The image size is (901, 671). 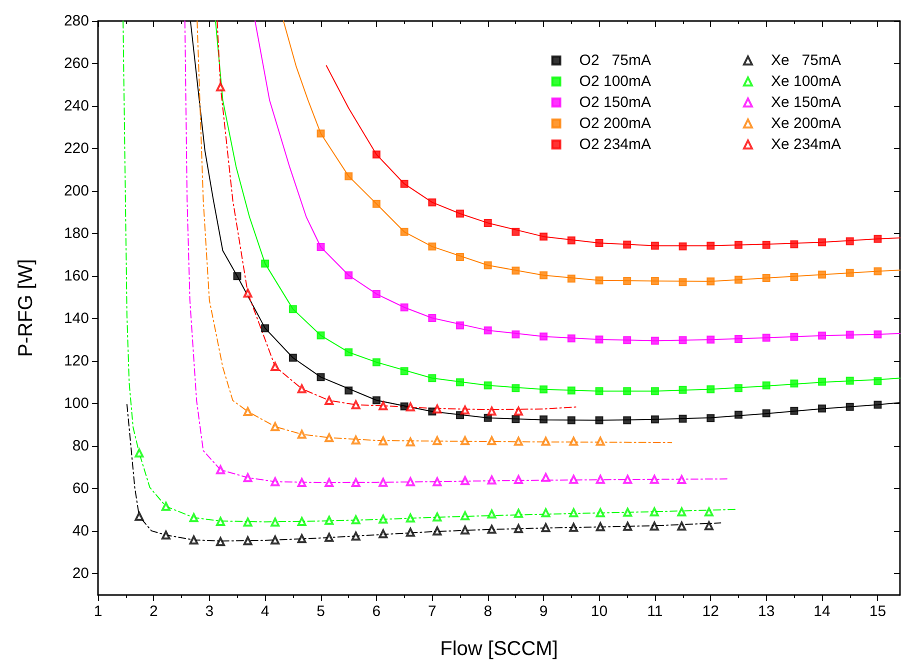 What do you see at coordinates (76, 319) in the screenshot?
I see `y-tick-label: 140` at bounding box center [76, 319].